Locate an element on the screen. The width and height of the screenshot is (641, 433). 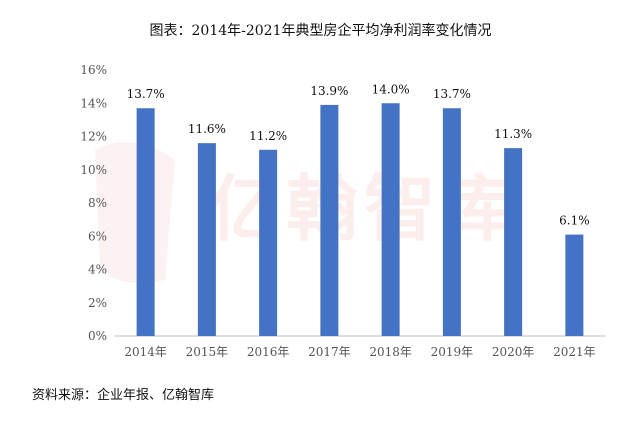
data-label: 11.6% is located at coordinates (207, 129).